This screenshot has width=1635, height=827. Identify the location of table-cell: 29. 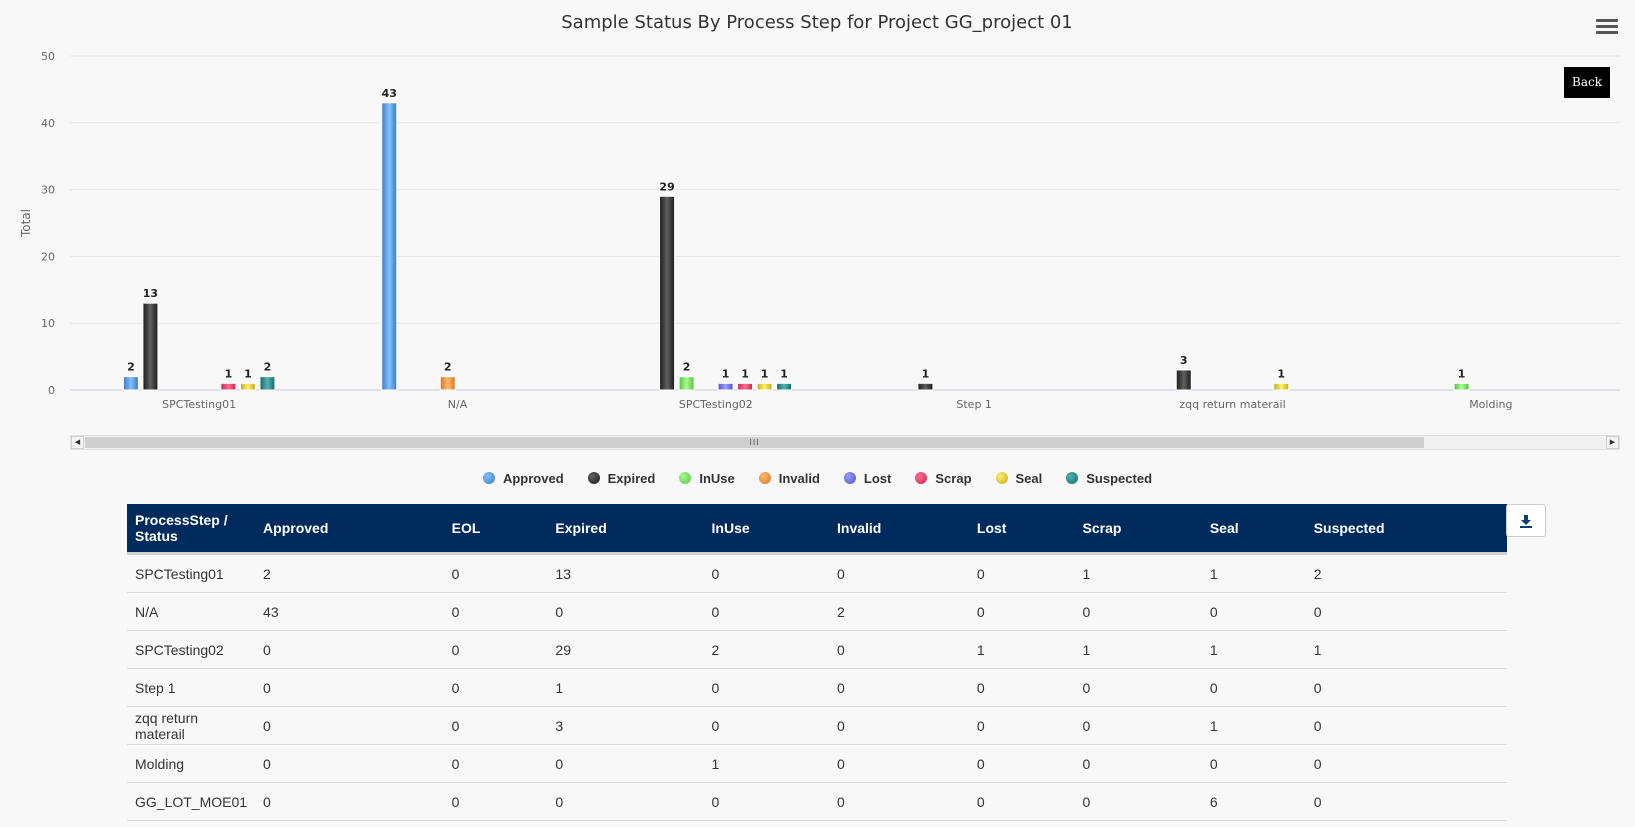
(625, 649).